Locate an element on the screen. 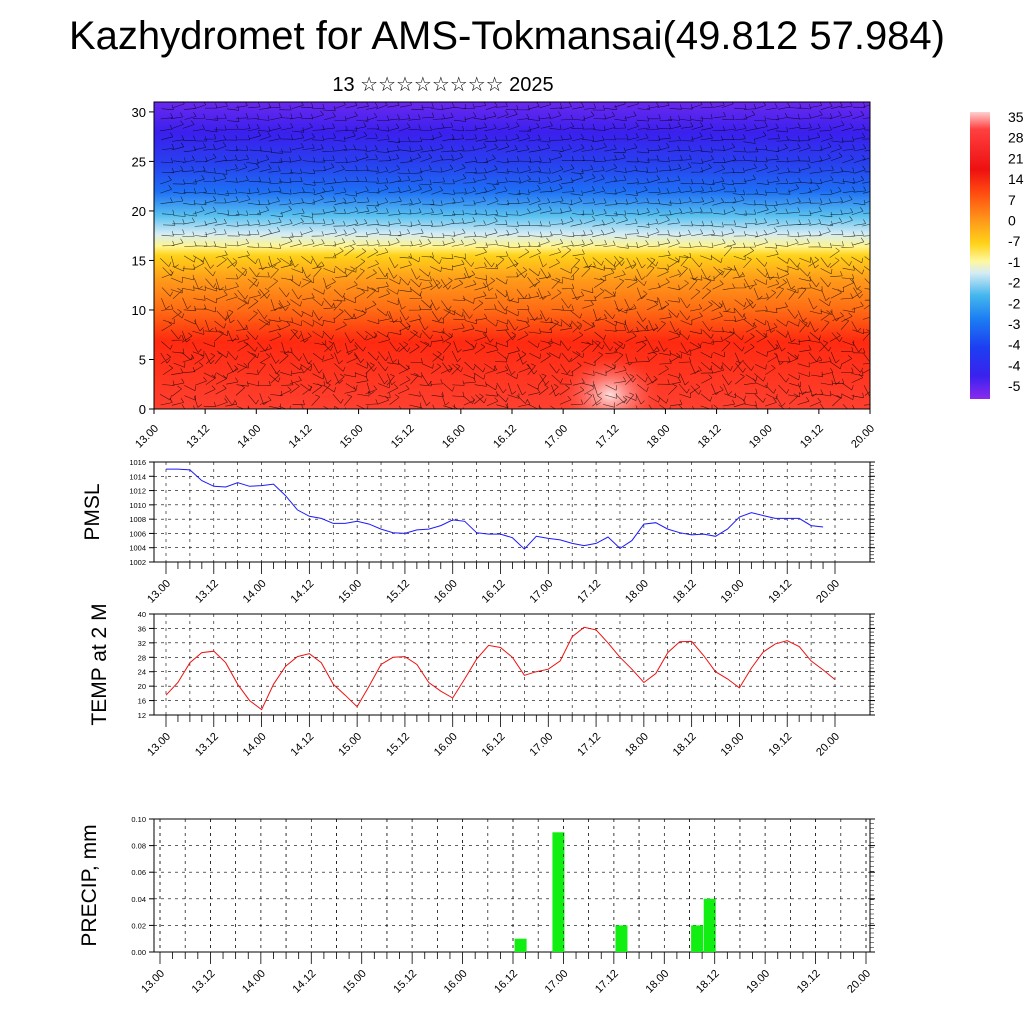 The image size is (1024, 1024). pmsl-x-tick-label: 14.00 is located at coordinates (255, 592).